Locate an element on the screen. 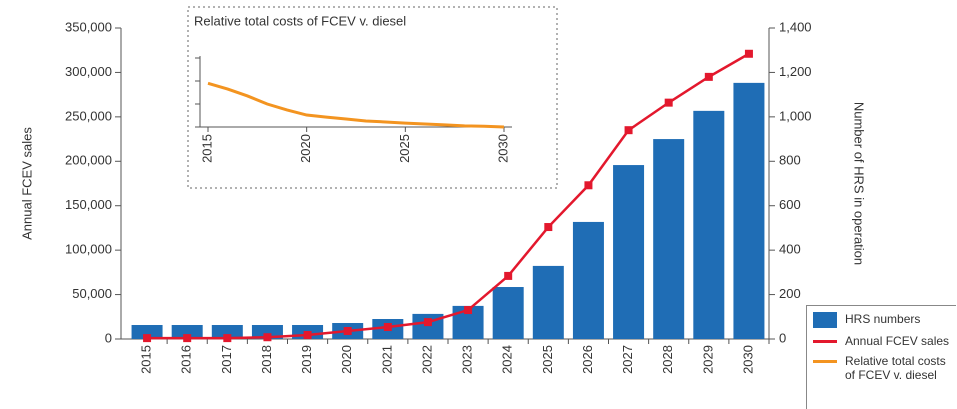 This screenshot has width=957, height=409. legend-label: Relative total costs of FCEV v. diesel is located at coordinates (895, 368).